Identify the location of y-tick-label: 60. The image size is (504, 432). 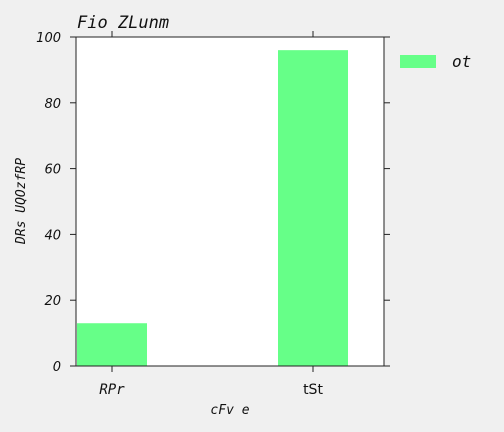
(52, 170).